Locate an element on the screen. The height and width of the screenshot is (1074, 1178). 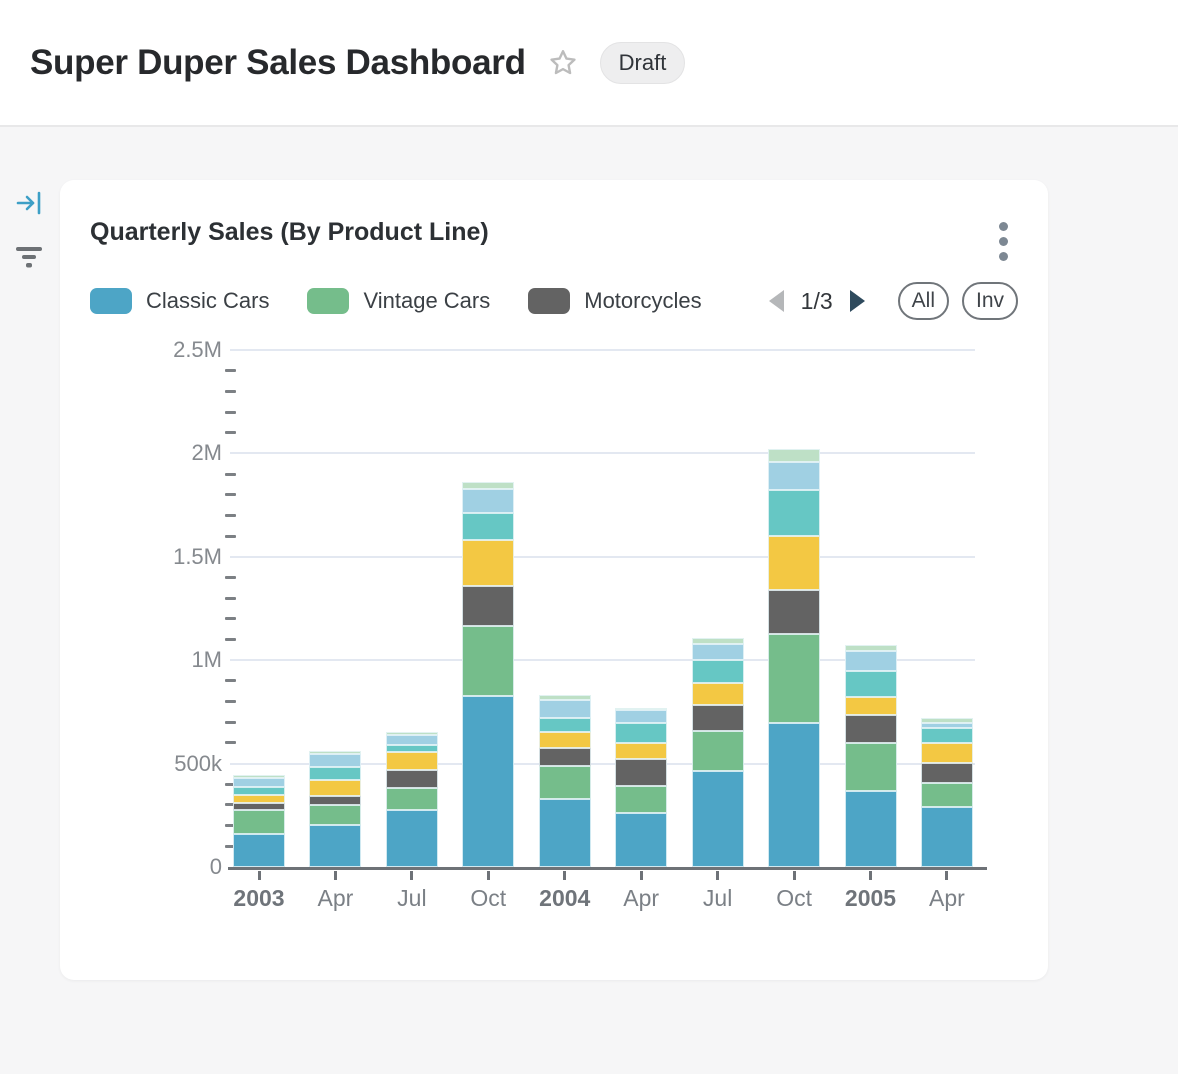
bar-group-2005 is located at coordinates (870, 755).